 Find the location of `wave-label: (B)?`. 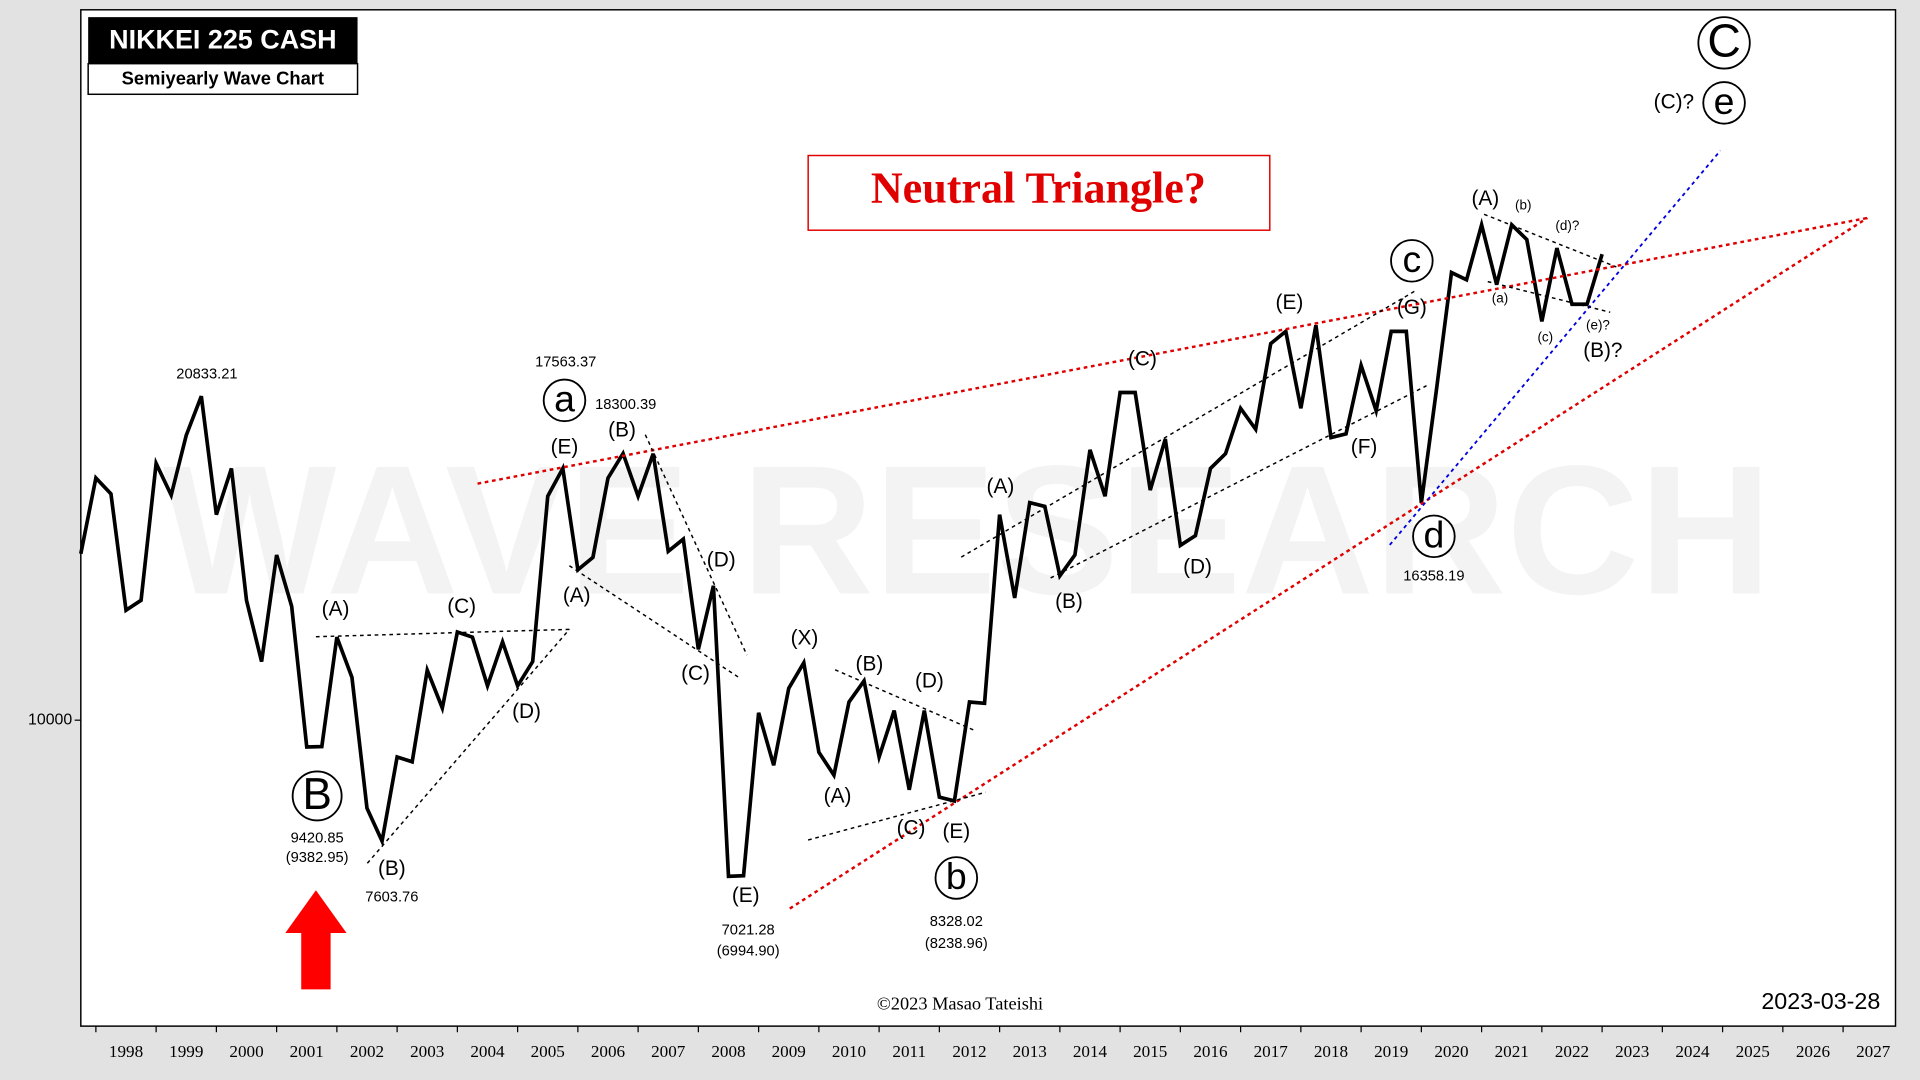

wave-label: (B)? is located at coordinates (1602, 350).